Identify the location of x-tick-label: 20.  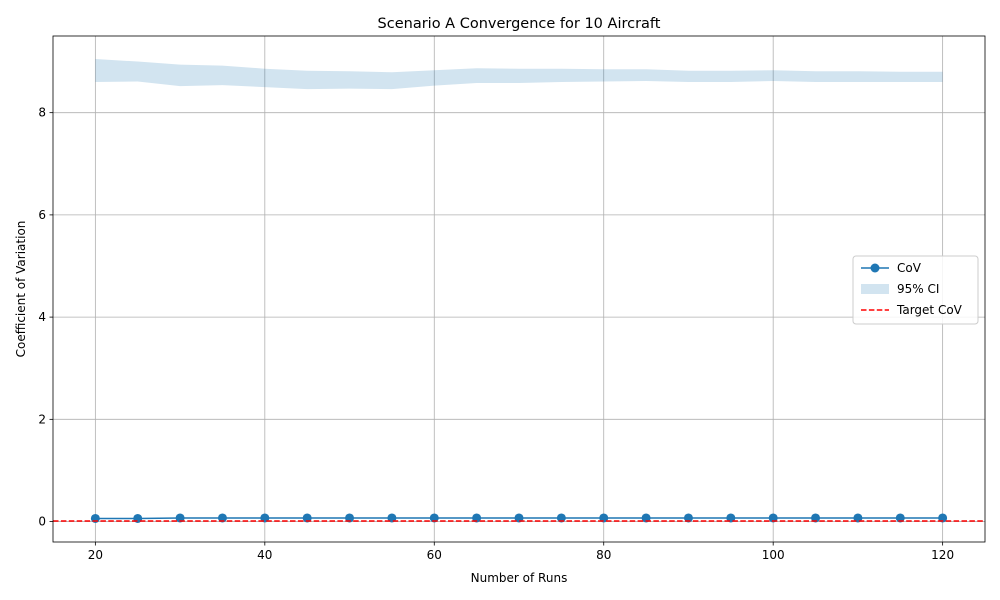
(95, 555).